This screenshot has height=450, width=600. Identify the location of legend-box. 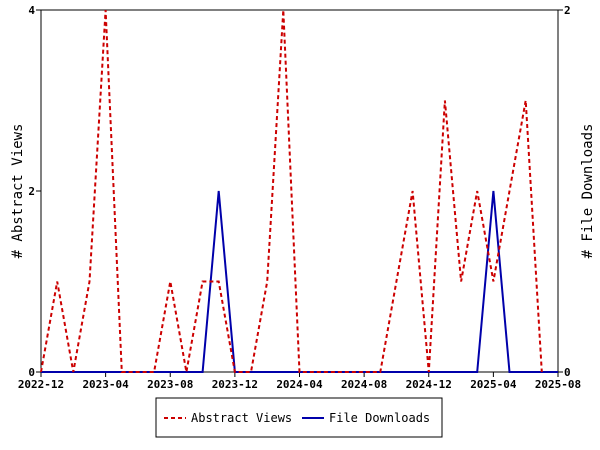
(299, 417).